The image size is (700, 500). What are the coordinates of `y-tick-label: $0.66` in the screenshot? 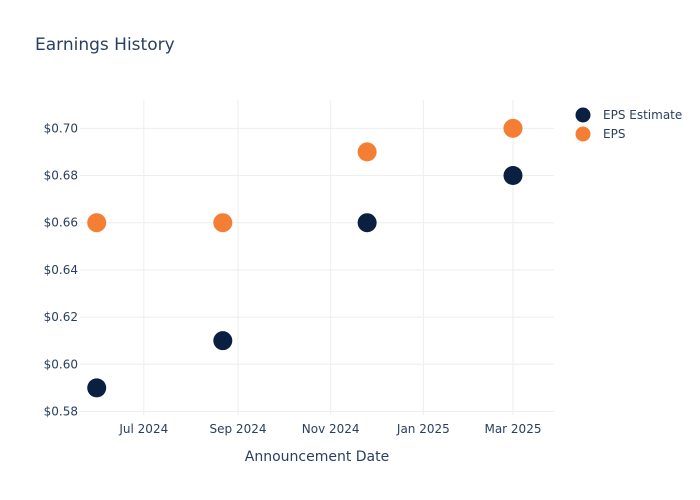 It's located at (61, 223).